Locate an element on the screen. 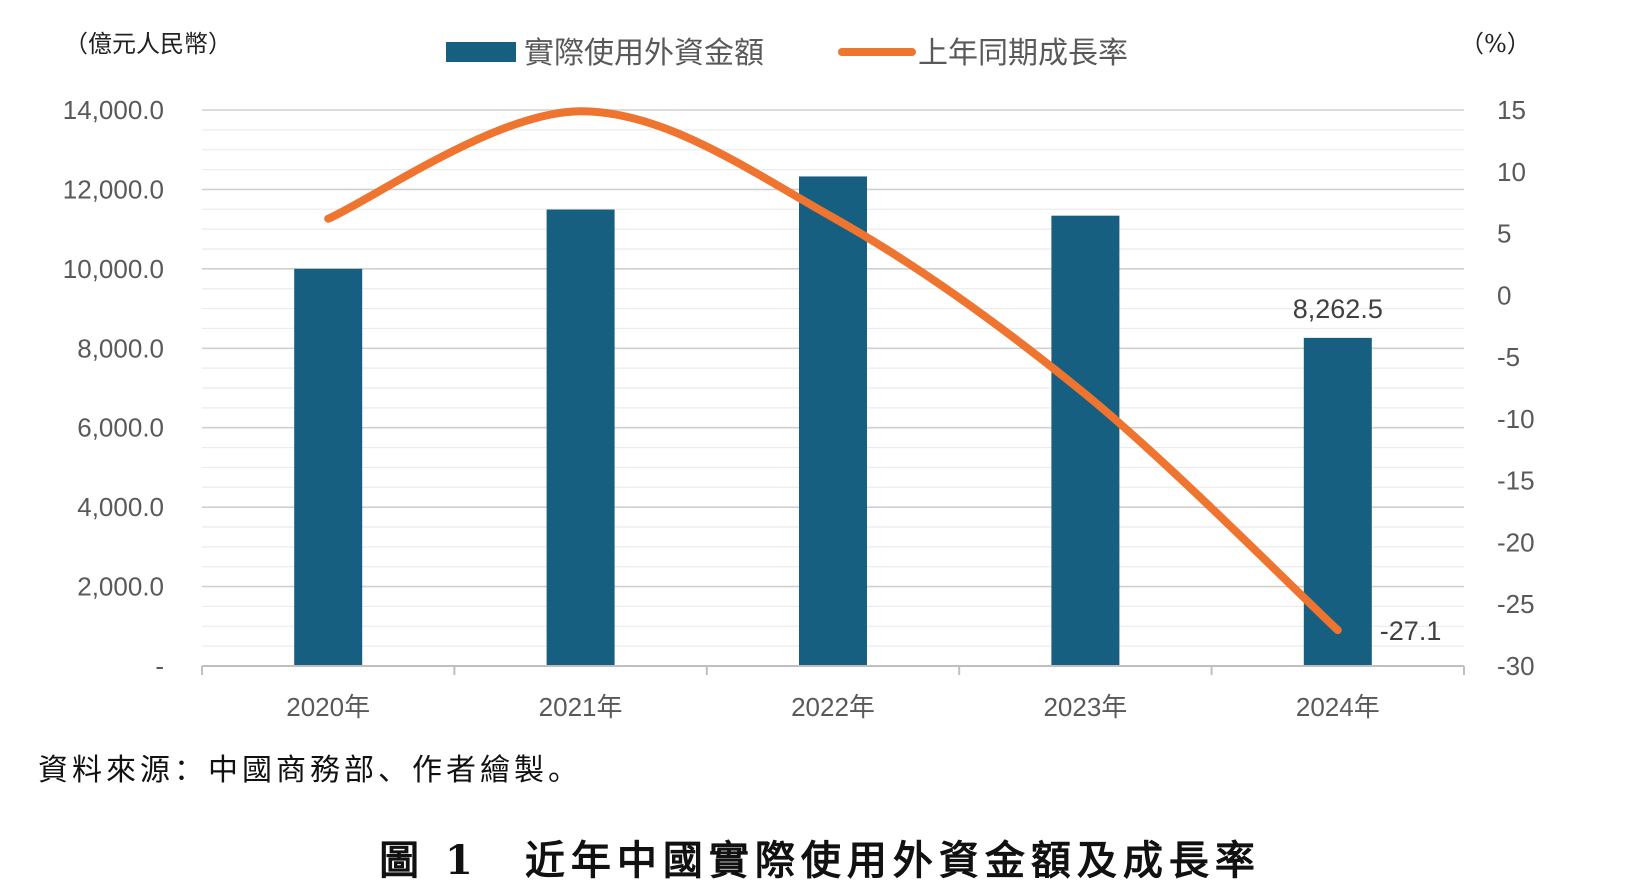  right-tick-label: -10 is located at coordinates (1516, 419).